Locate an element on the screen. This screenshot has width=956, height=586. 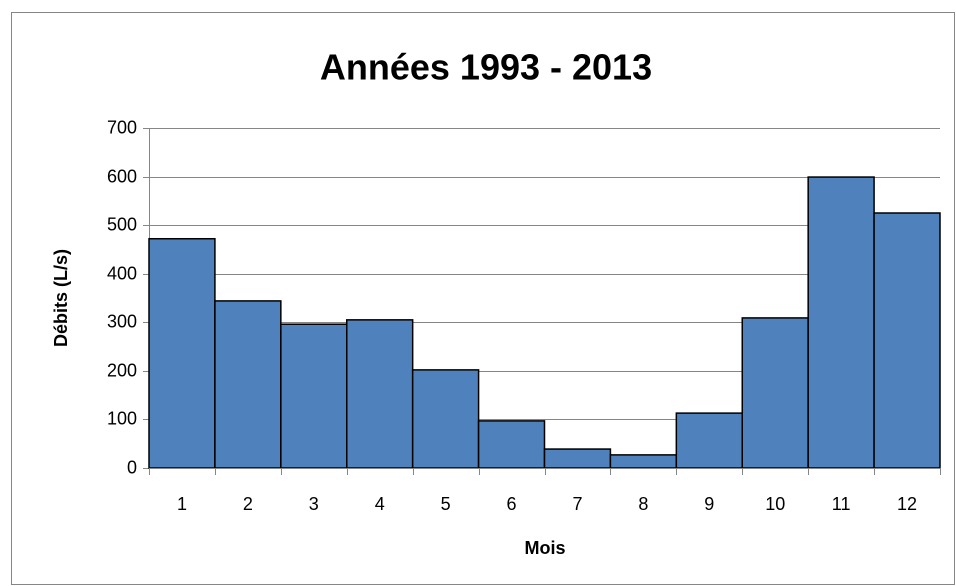
x-tick-label: 12 is located at coordinates (907, 504).